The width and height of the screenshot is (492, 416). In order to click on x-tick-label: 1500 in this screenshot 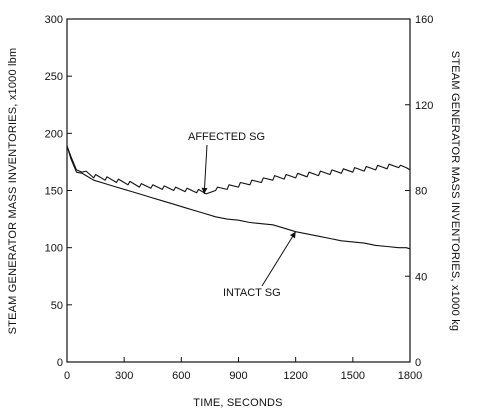, I will do `click(353, 376)`.